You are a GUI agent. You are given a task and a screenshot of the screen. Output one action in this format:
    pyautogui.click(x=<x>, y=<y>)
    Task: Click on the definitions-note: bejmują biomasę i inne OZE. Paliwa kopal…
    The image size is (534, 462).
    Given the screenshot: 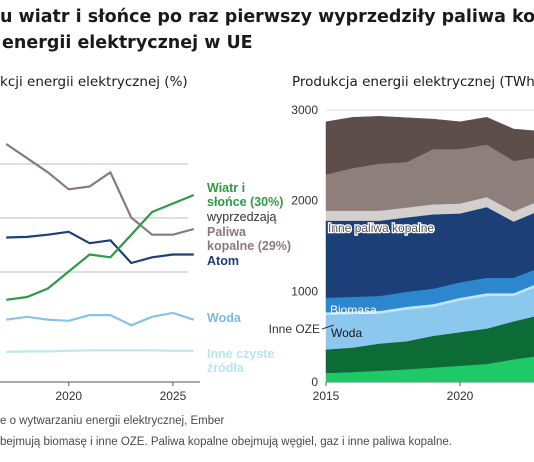 What is the action you would take?
    pyautogui.click(x=226, y=442)
    